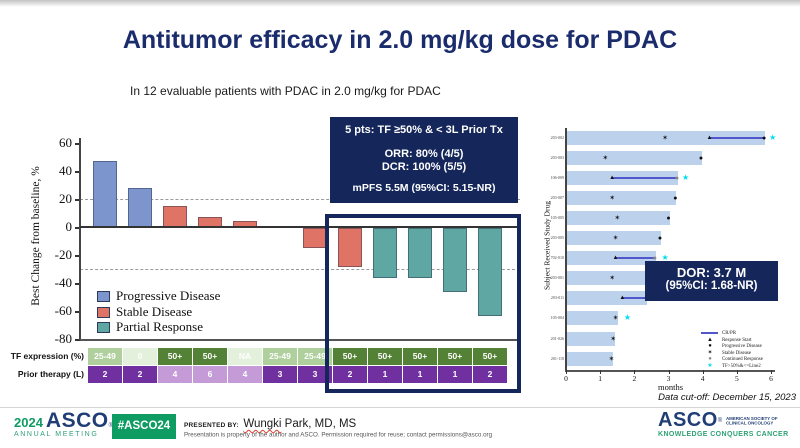 Image resolution: width=800 pixels, height=448 pixels. What do you see at coordinates (720, 420) in the screenshot?
I see `registered-mark: ®` at bounding box center [720, 420].